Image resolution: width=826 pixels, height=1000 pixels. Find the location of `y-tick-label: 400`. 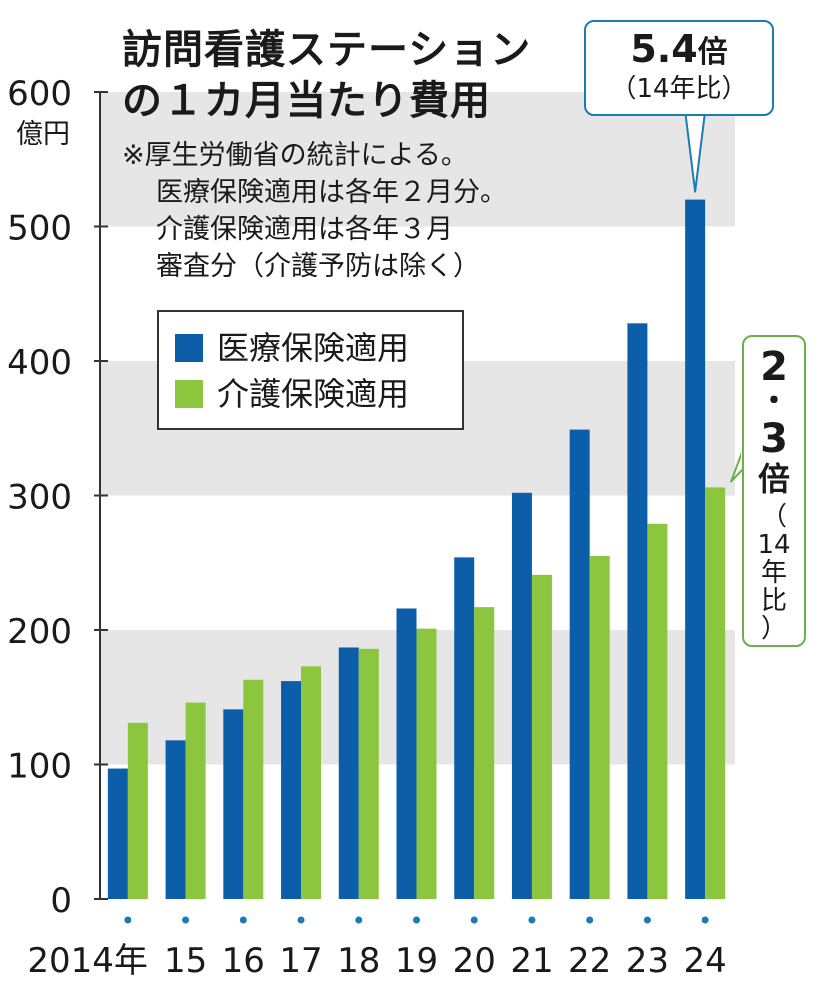

y-tick-label: 400 is located at coordinates (39, 363).